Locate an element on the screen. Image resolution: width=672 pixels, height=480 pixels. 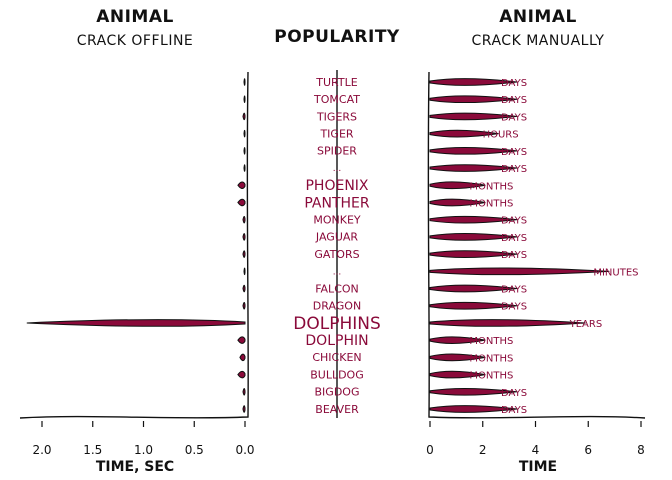
left-tick-label: 1.0 is located at coordinates (143, 450).